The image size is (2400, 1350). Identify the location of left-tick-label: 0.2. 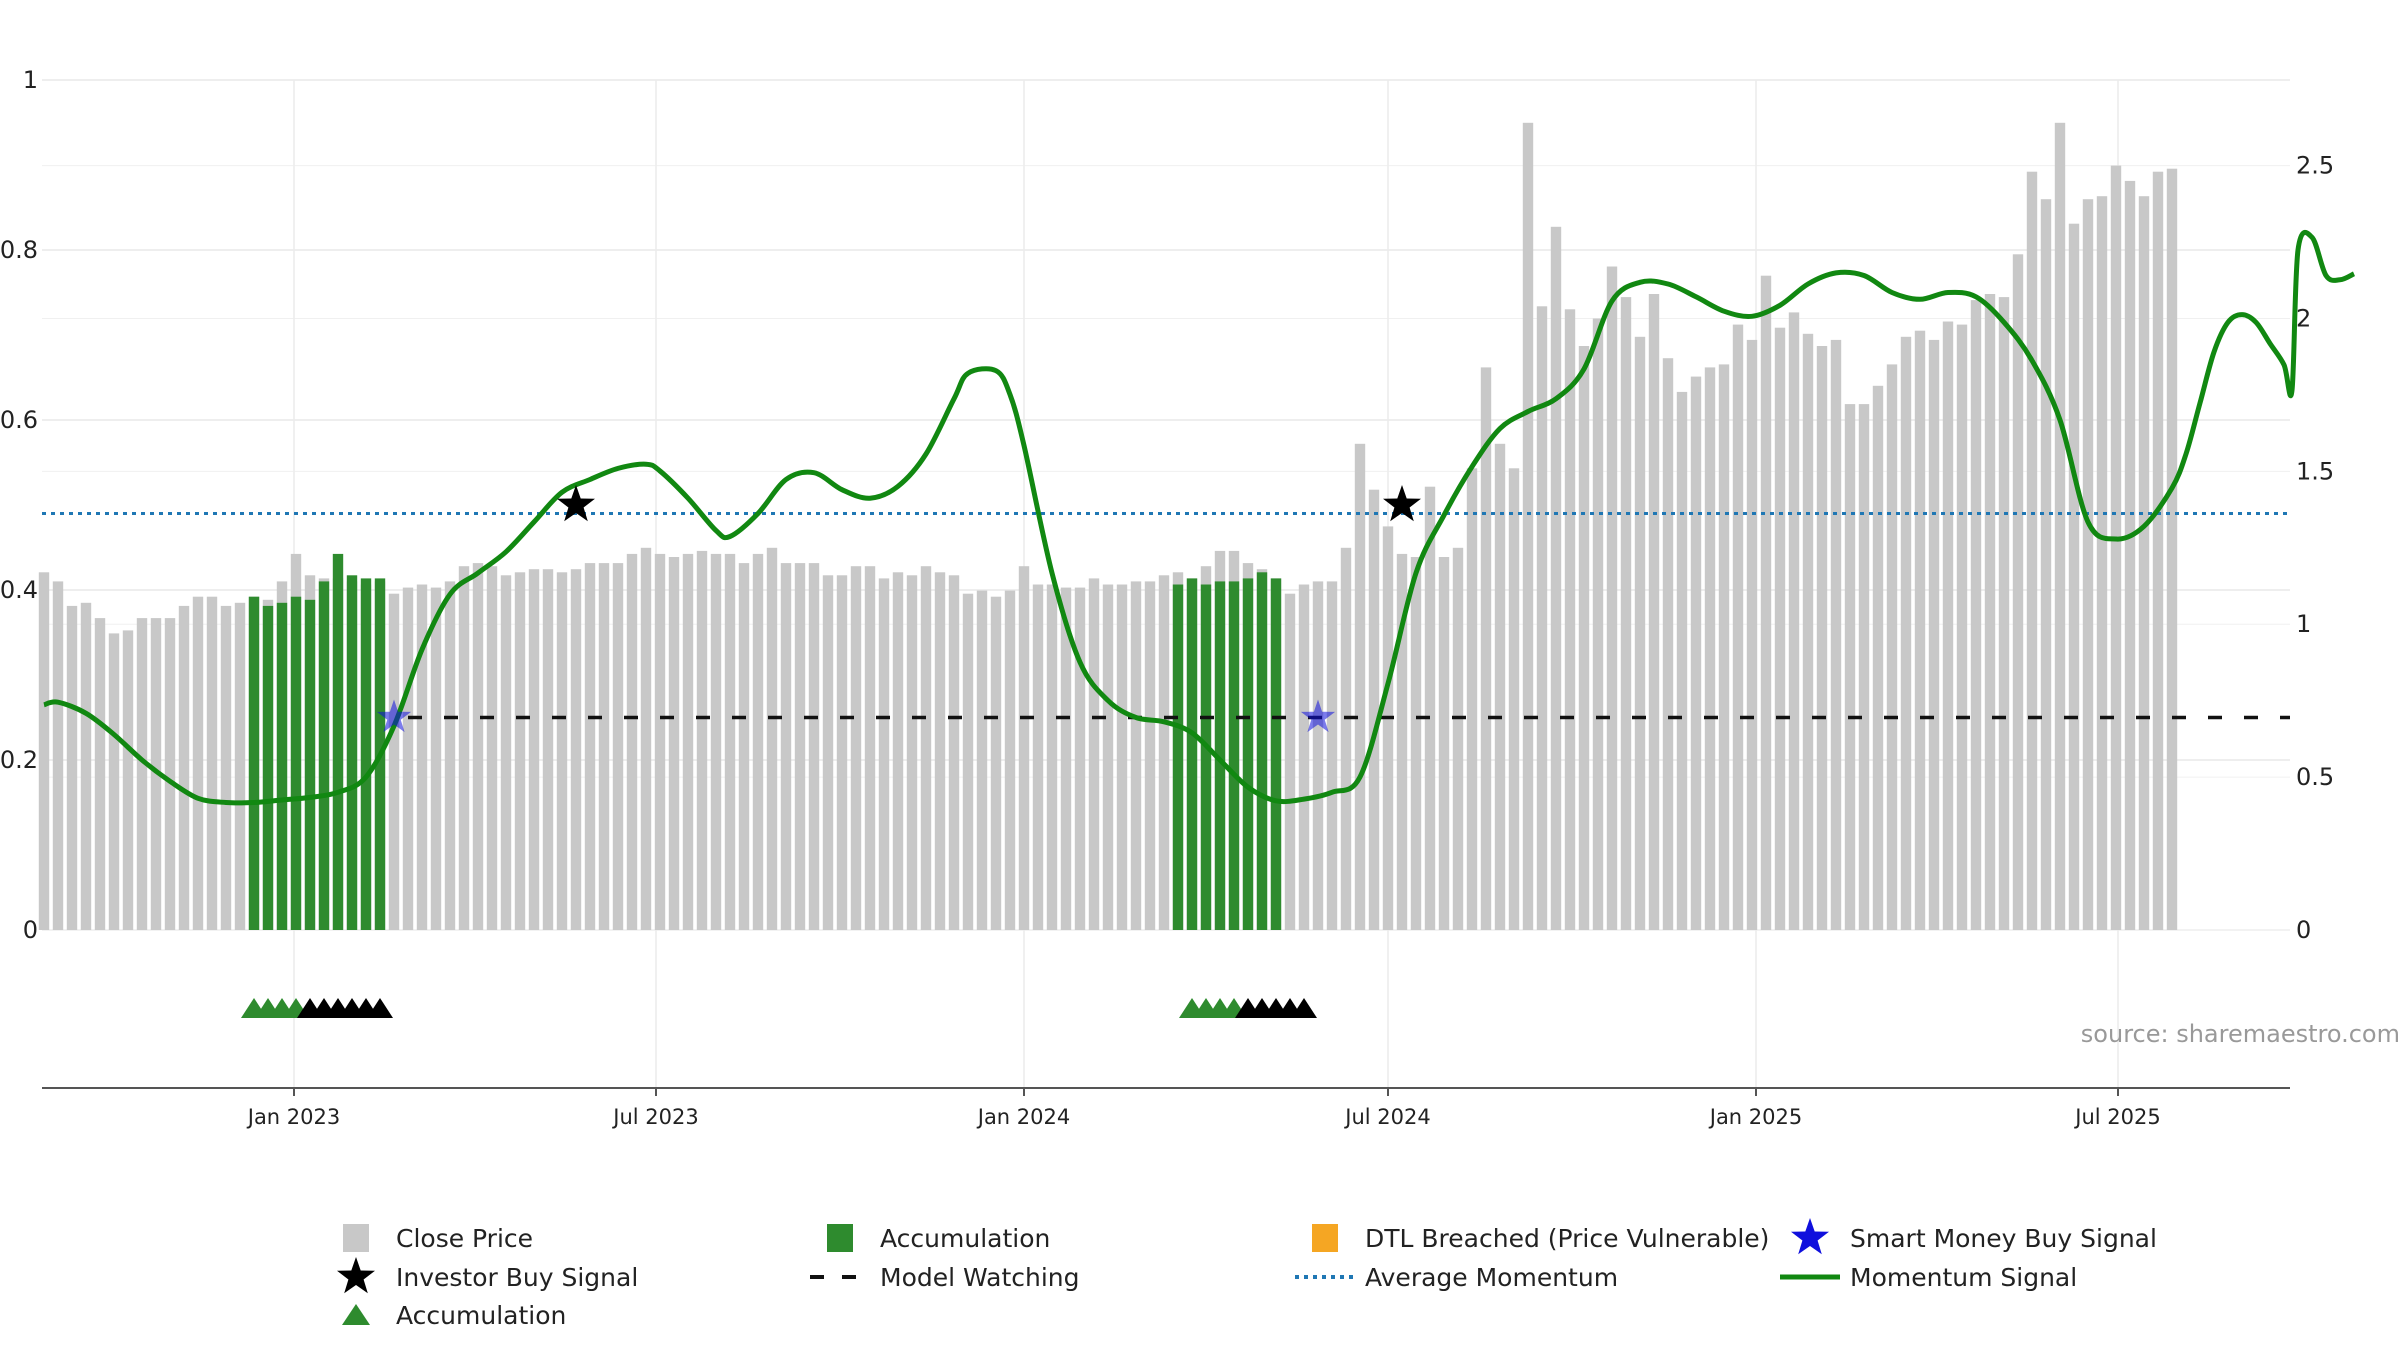
(19, 760).